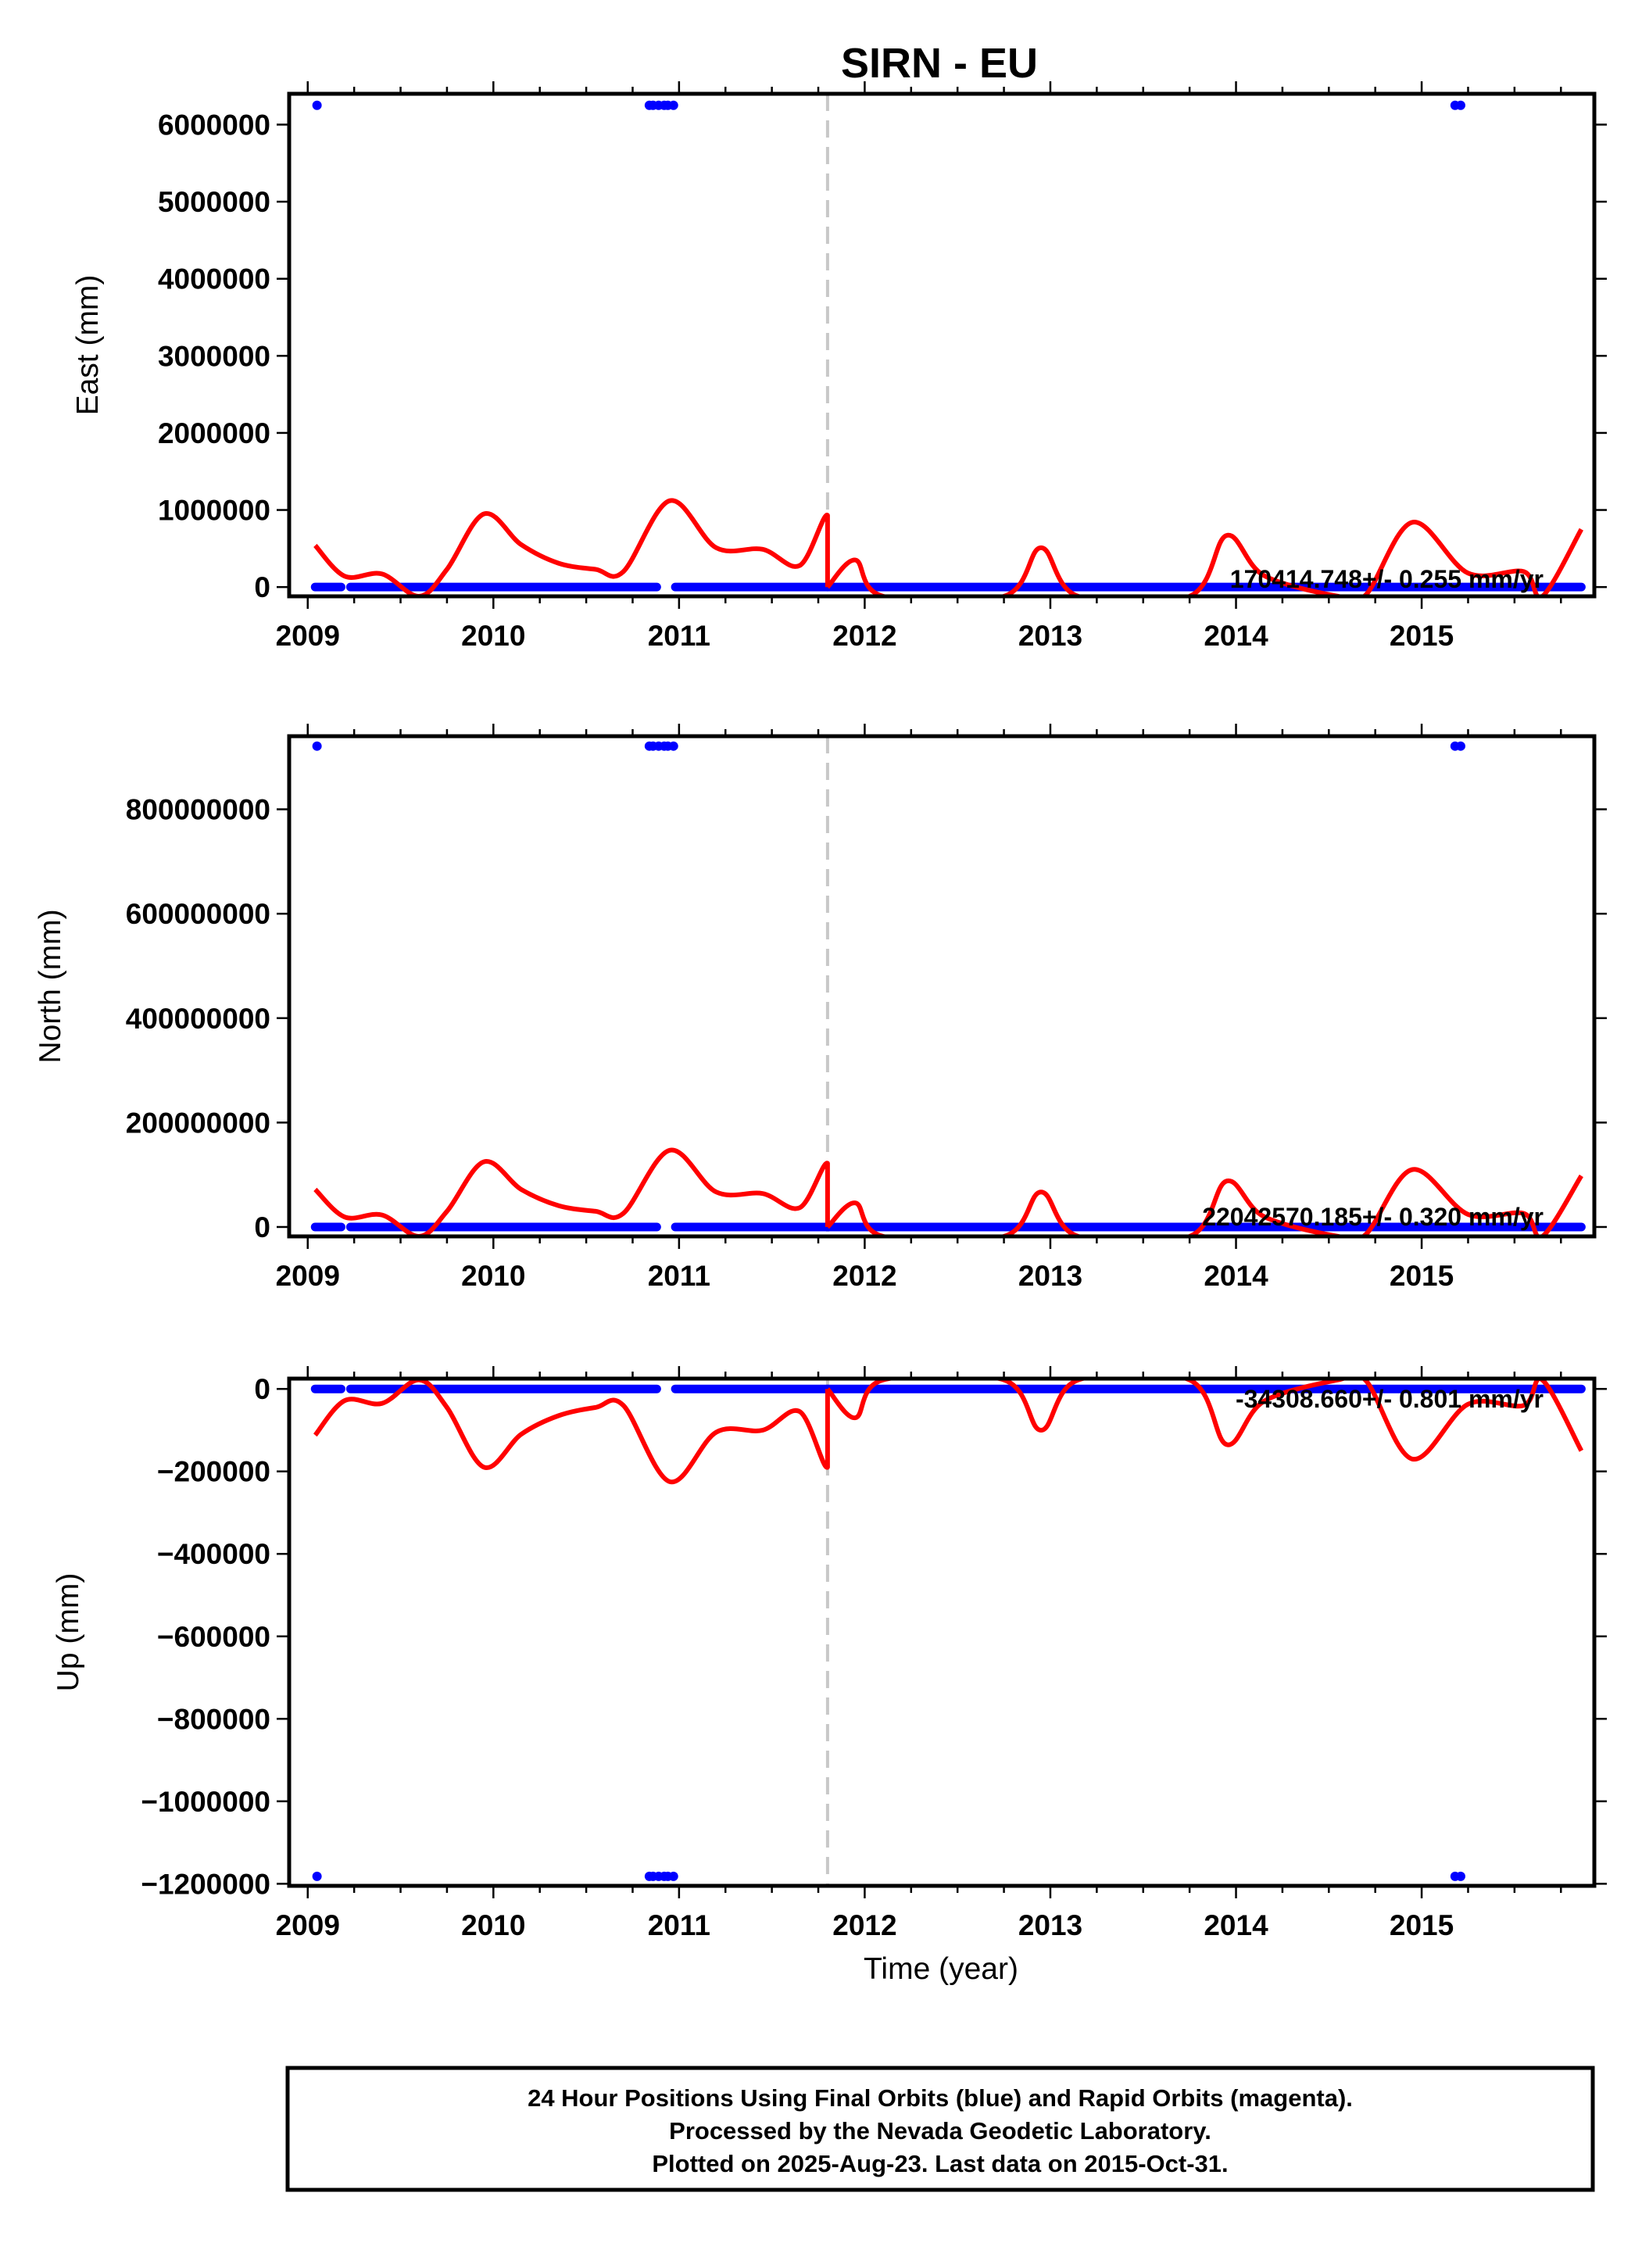  I want to click on y-tick-label: 400000000, so click(198, 1019).